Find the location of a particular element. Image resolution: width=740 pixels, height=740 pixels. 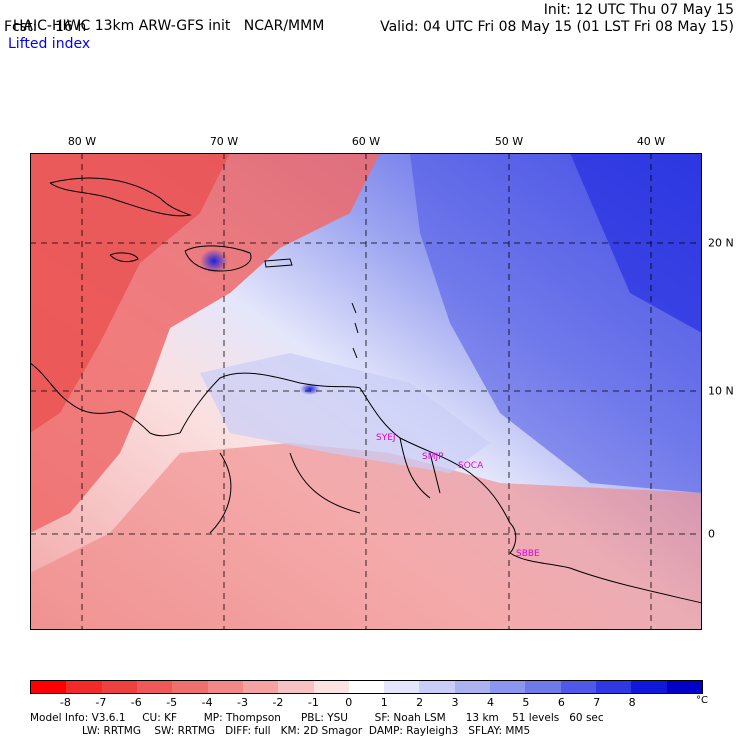

station-syej: SYEJ is located at coordinates (386, 438).